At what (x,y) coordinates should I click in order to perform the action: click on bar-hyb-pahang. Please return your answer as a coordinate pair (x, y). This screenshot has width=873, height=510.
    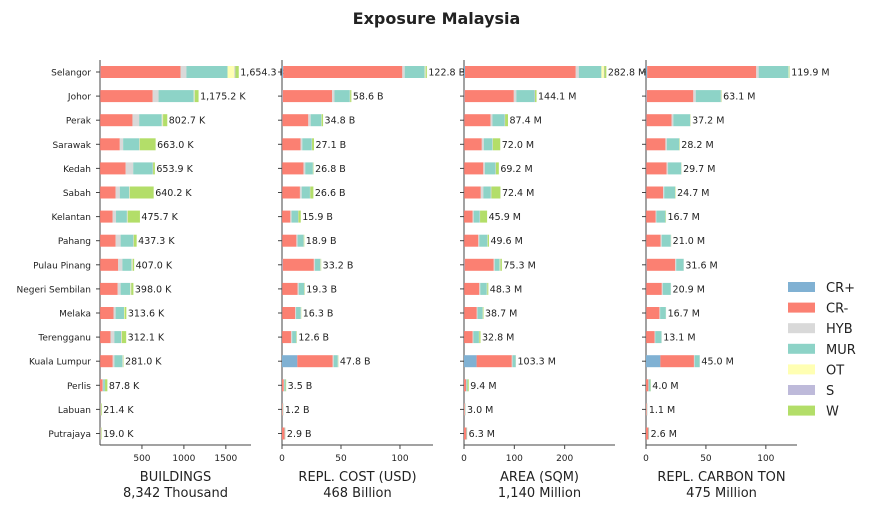
    Looking at the image, I should click on (661, 240).